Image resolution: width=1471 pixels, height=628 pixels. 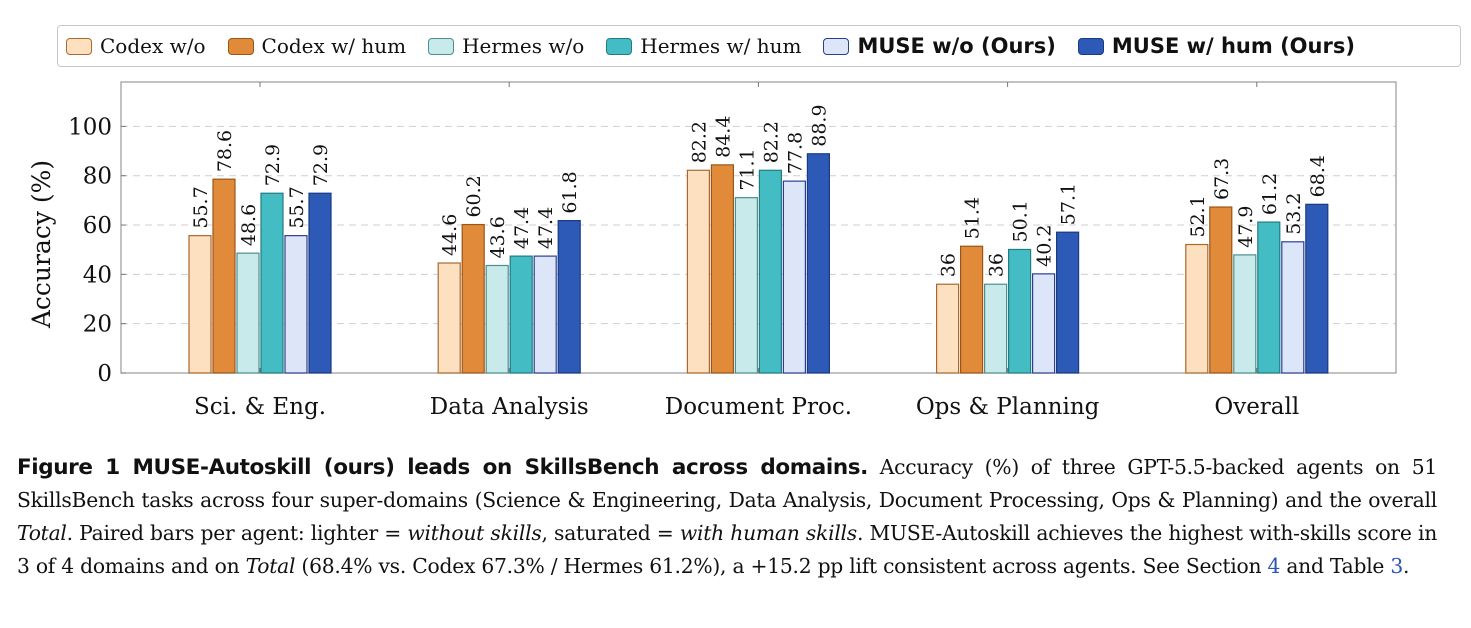 I want to click on table-link: 3, so click(x=1397, y=566).